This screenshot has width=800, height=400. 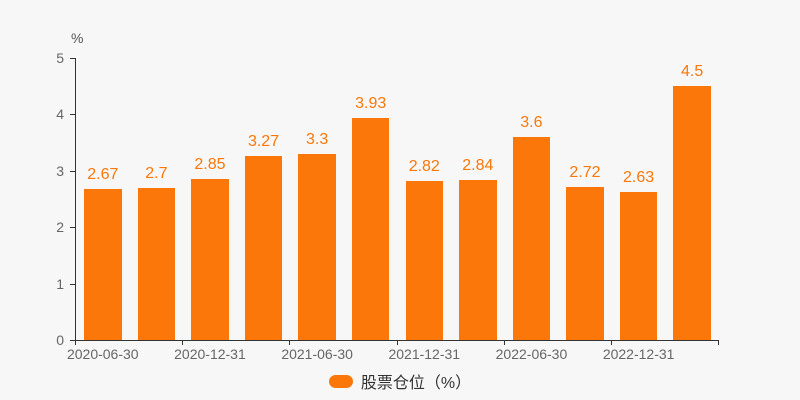 I want to click on bar-slot: 3.3, so click(x=317, y=199).